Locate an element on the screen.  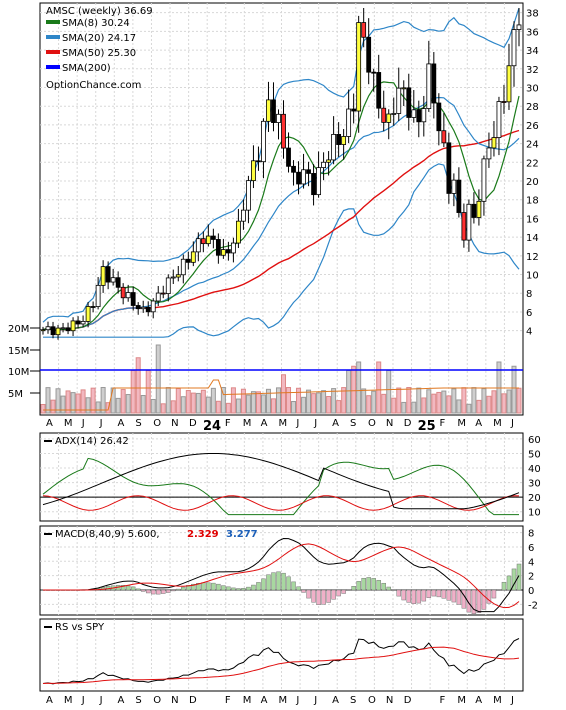
adx-tick-label: 20 is located at coordinates (534, 498).